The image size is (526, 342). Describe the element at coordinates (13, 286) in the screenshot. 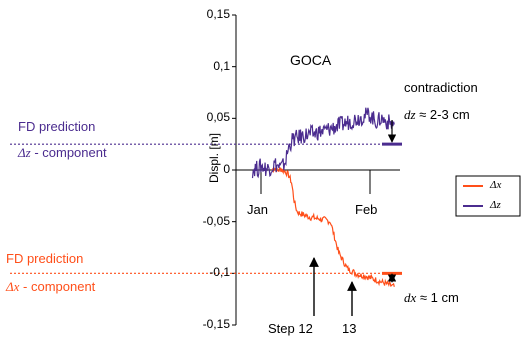

I see `dx-symbol: Δx` at that location.